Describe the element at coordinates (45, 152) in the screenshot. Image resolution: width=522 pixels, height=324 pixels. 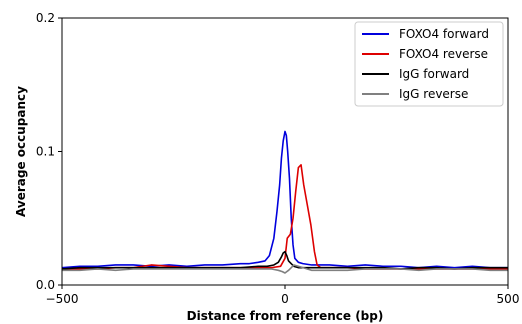
I see `y-tick-label: 0.1` at that location.